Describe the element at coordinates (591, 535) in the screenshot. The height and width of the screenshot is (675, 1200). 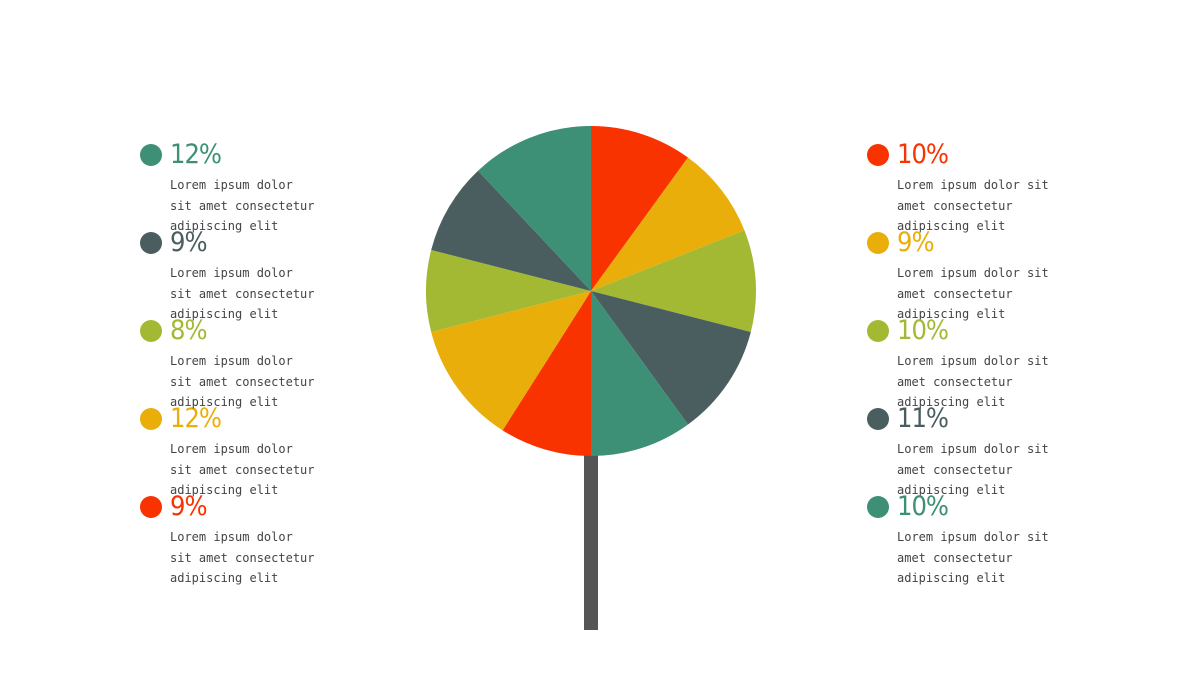
I see `lollipop-stem` at that location.